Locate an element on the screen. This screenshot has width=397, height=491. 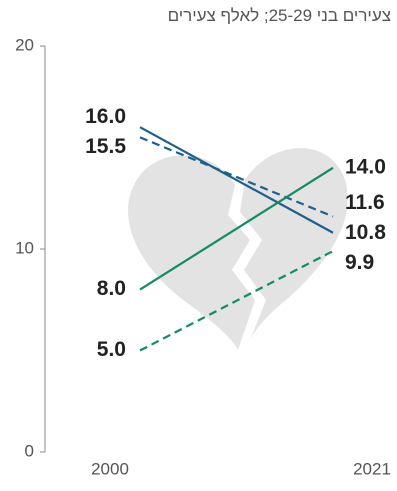
value-label: 11.6 is located at coordinates (365, 202).